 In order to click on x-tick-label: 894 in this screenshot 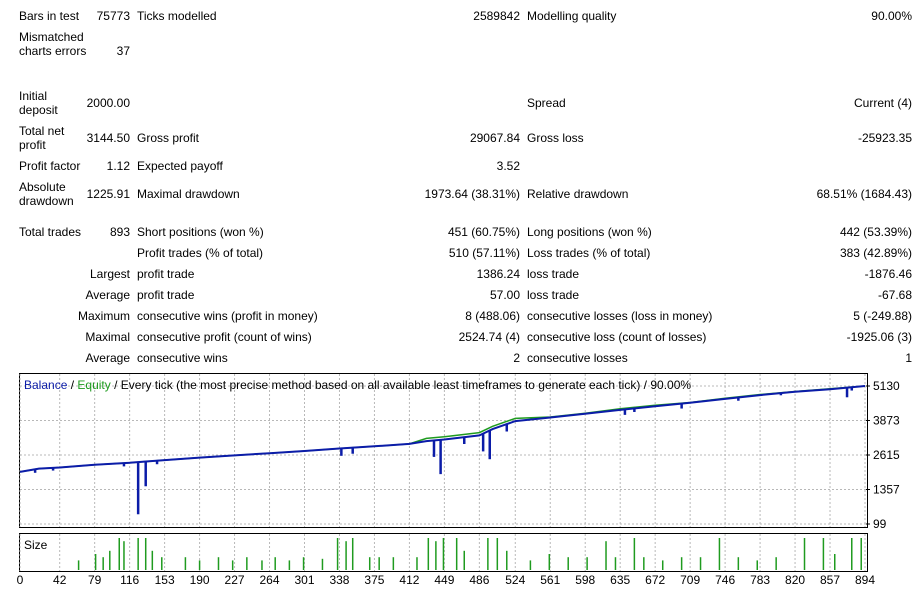, I will do `click(865, 580)`.